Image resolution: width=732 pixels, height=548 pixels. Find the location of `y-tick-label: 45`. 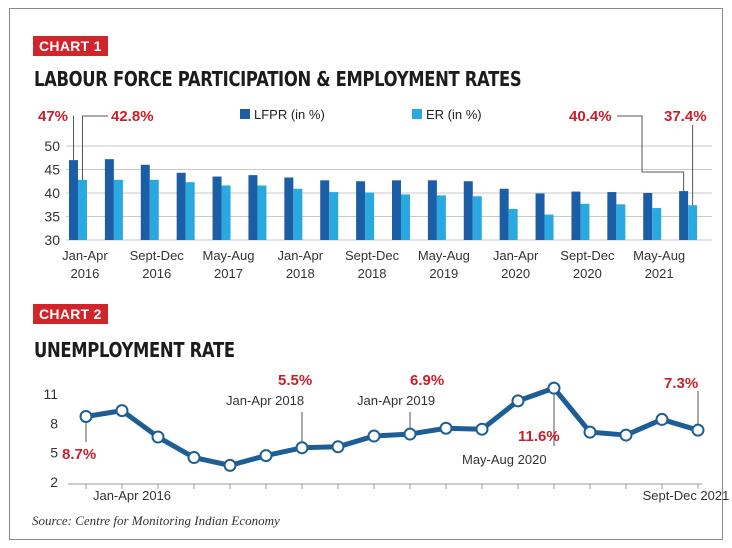

y-tick-label: 45 is located at coordinates (52, 170).